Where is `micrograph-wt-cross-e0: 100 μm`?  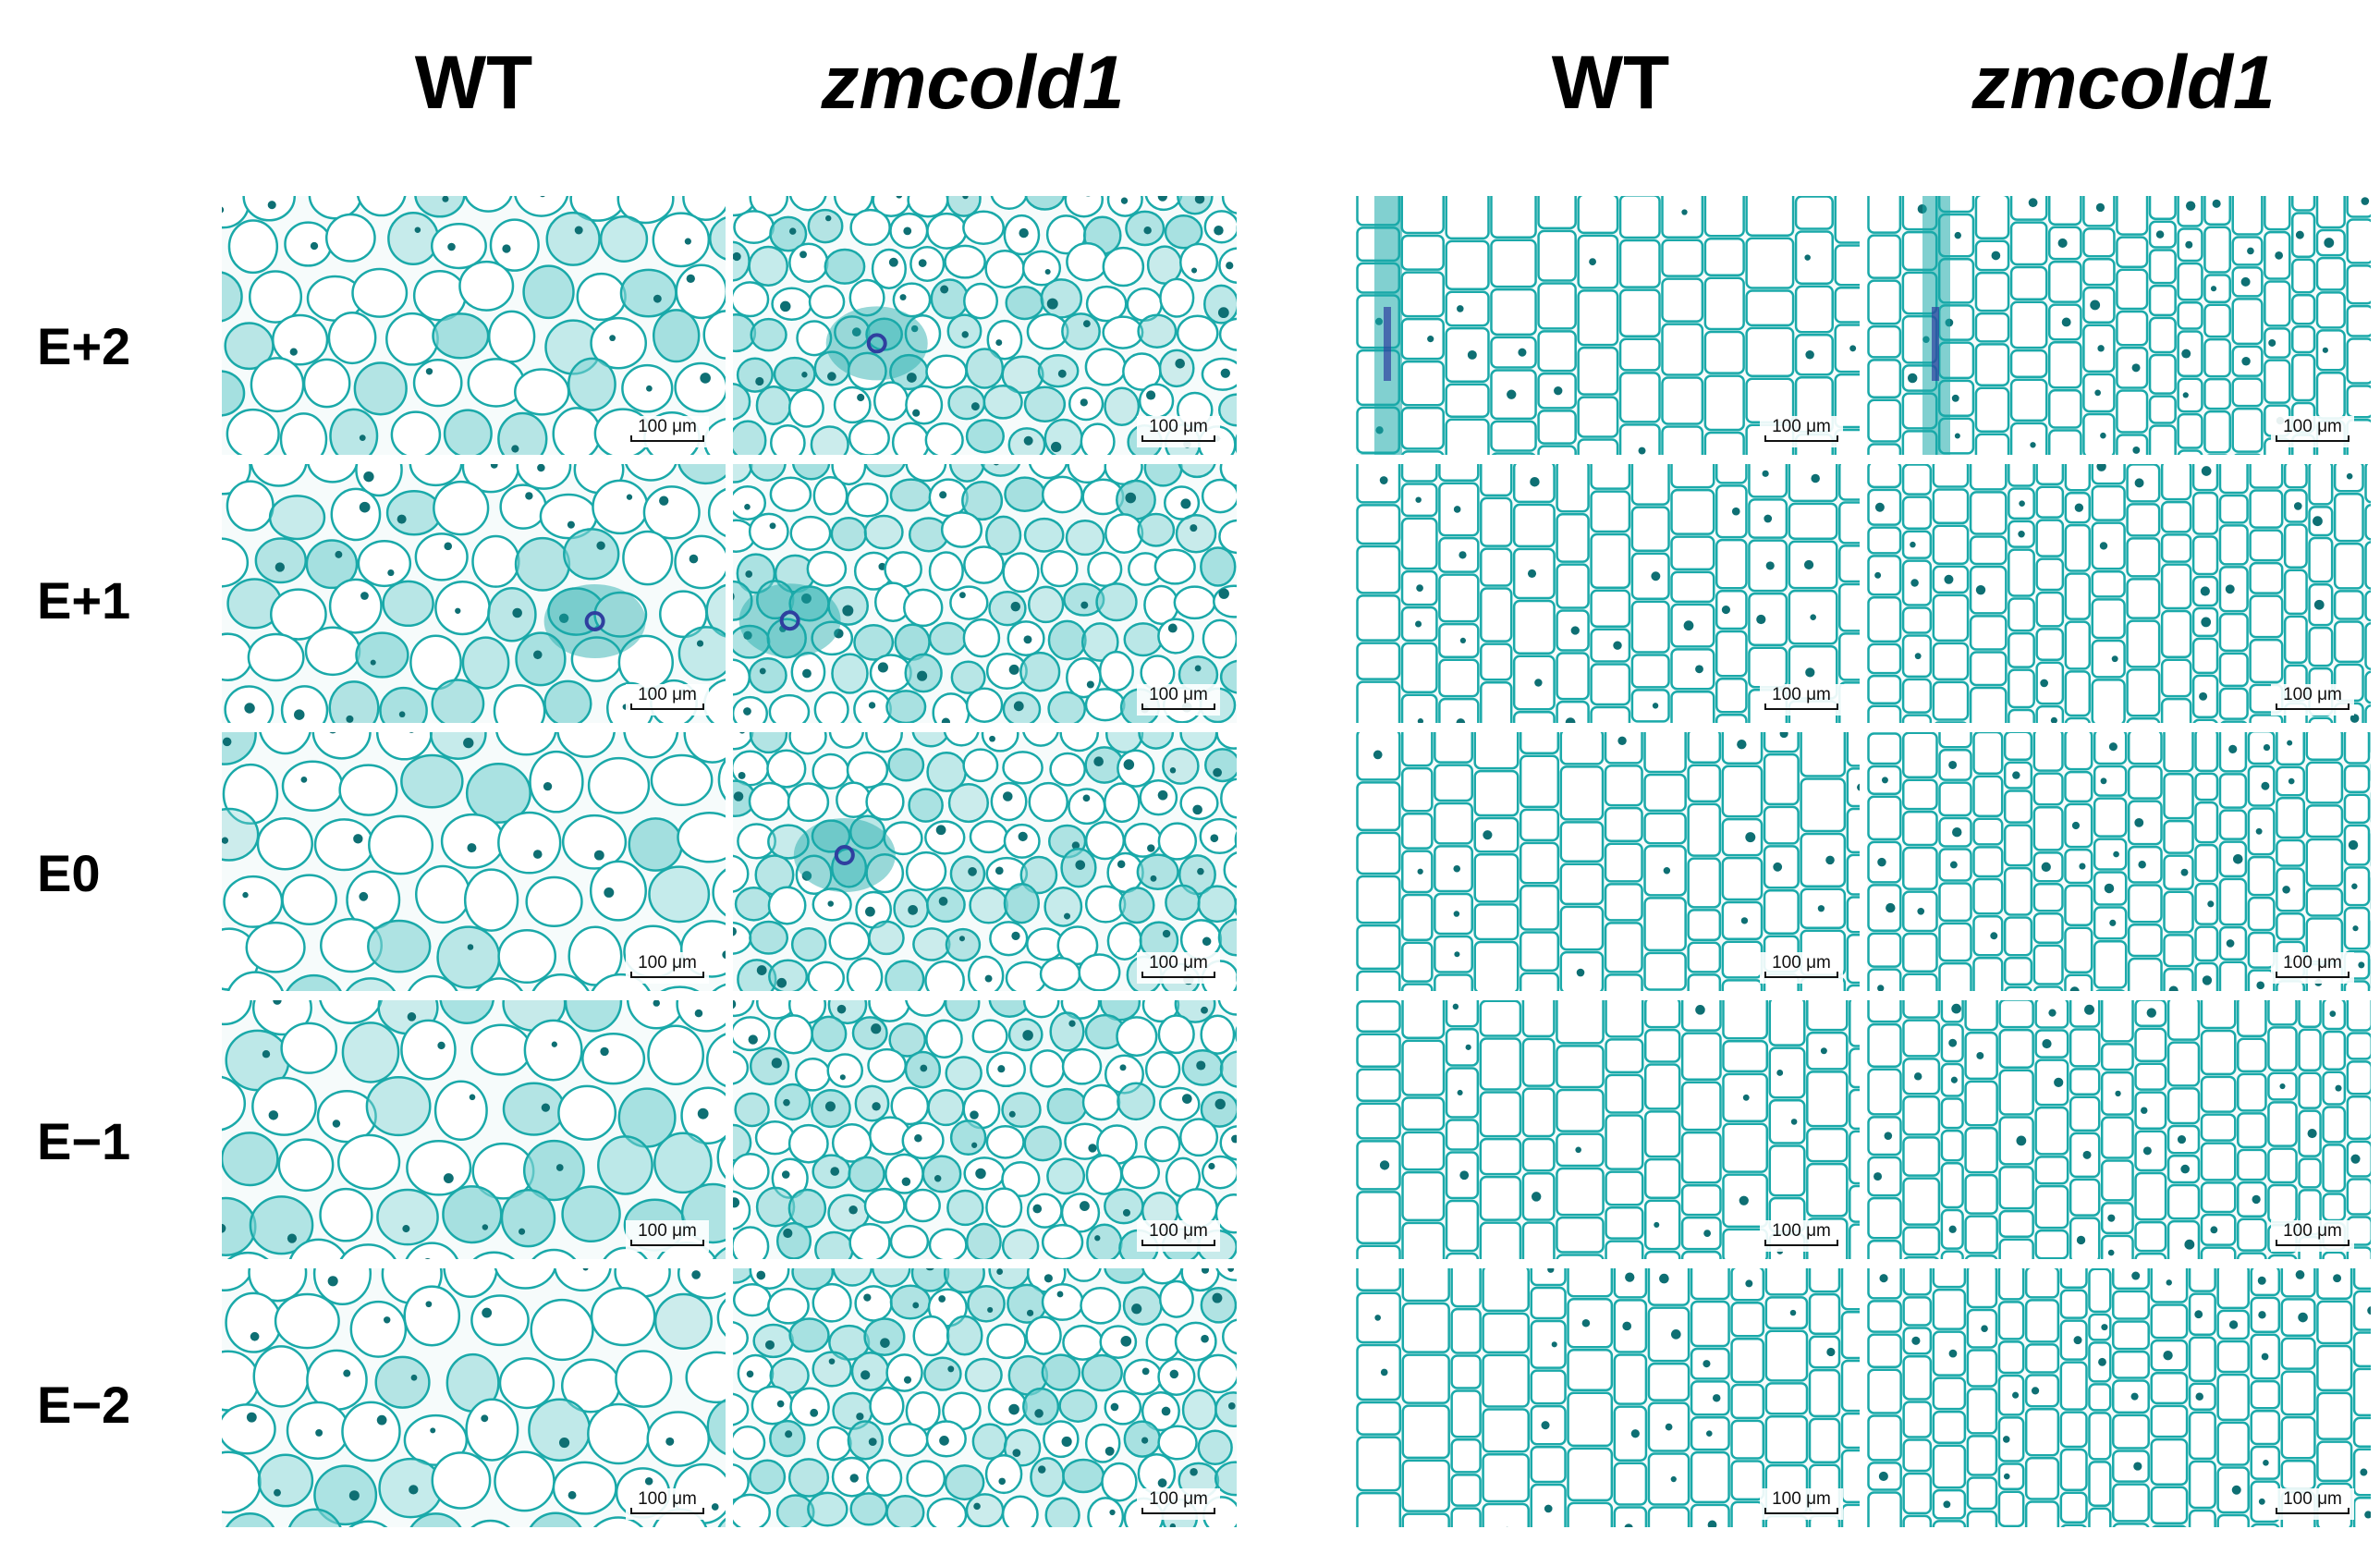 micrograph-wt-cross-e0: 100 μm is located at coordinates (474, 861).